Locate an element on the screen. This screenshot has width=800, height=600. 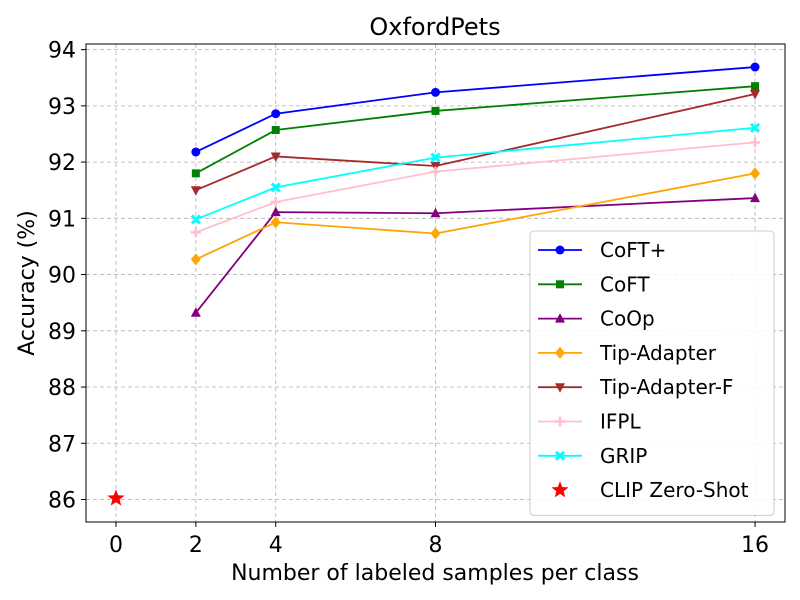
legend-label: CoFT is located at coordinates (625, 284).